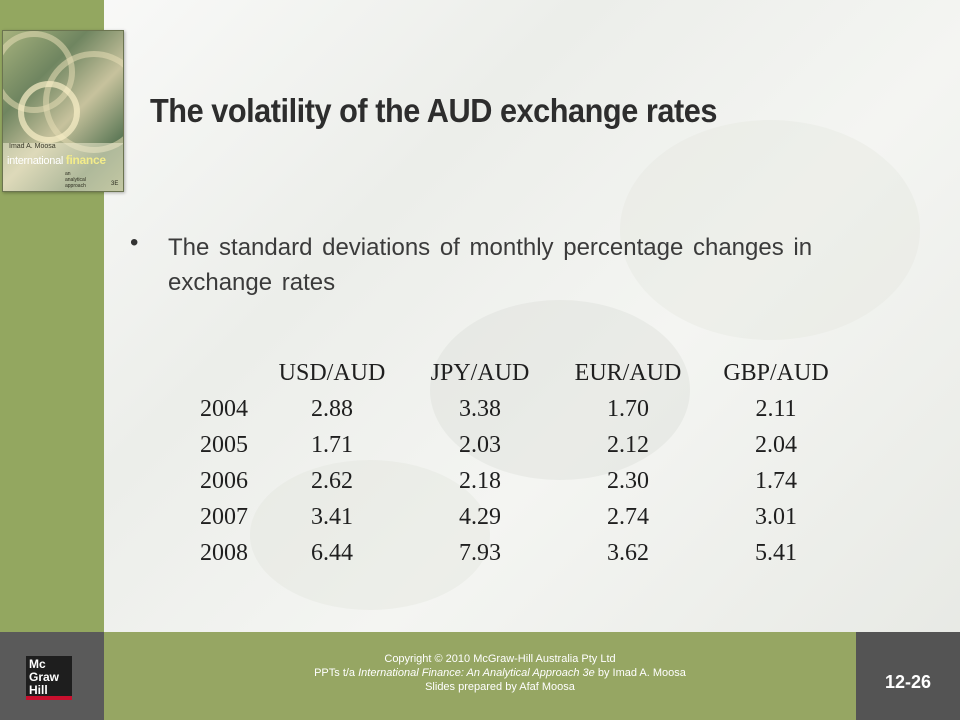 This screenshot has width=960, height=720. Describe the element at coordinates (224, 516) in the screenshot. I see `table-year-cell: 2007` at that location.